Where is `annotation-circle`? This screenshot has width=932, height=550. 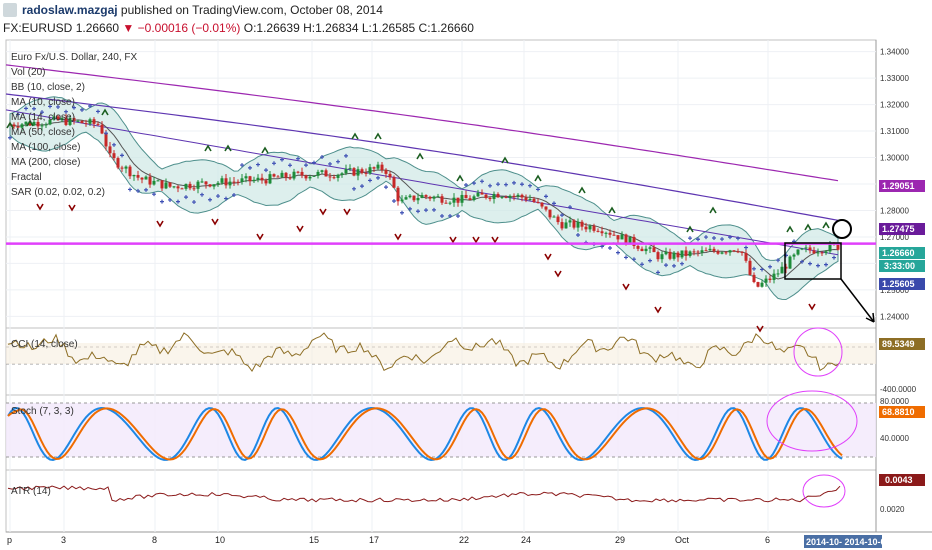
annotation-circle is located at coordinates (842, 229).